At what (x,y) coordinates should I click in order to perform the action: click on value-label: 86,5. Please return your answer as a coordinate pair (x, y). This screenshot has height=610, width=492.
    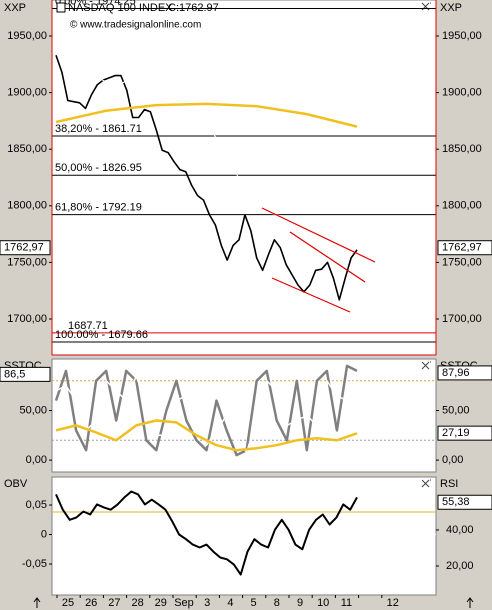
    Looking at the image, I should click on (14, 374).